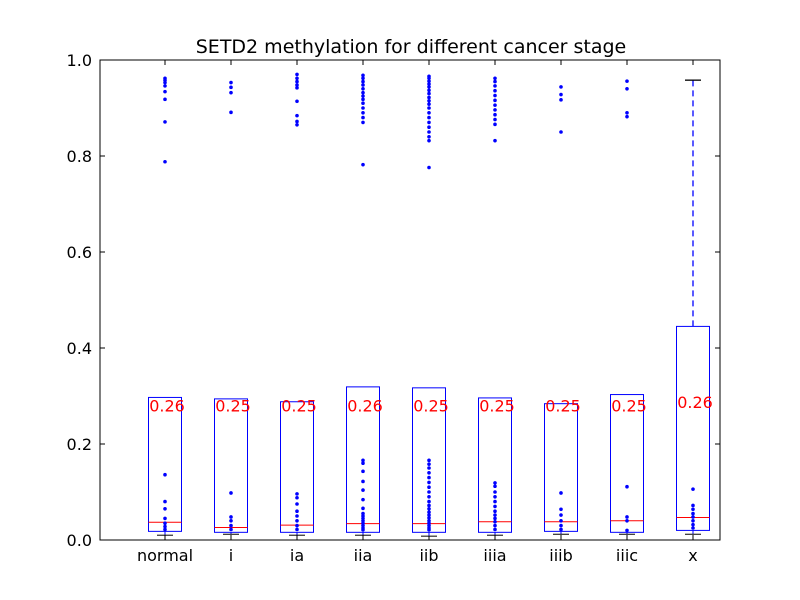  I want to click on y-tick-label: 0.8, so click(79, 156).